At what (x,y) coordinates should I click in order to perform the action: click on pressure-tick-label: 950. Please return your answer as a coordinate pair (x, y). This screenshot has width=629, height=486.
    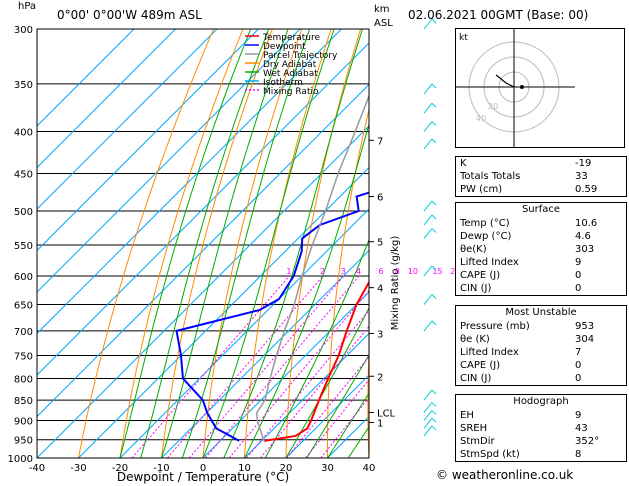
    Looking at the image, I should click on (23, 441).